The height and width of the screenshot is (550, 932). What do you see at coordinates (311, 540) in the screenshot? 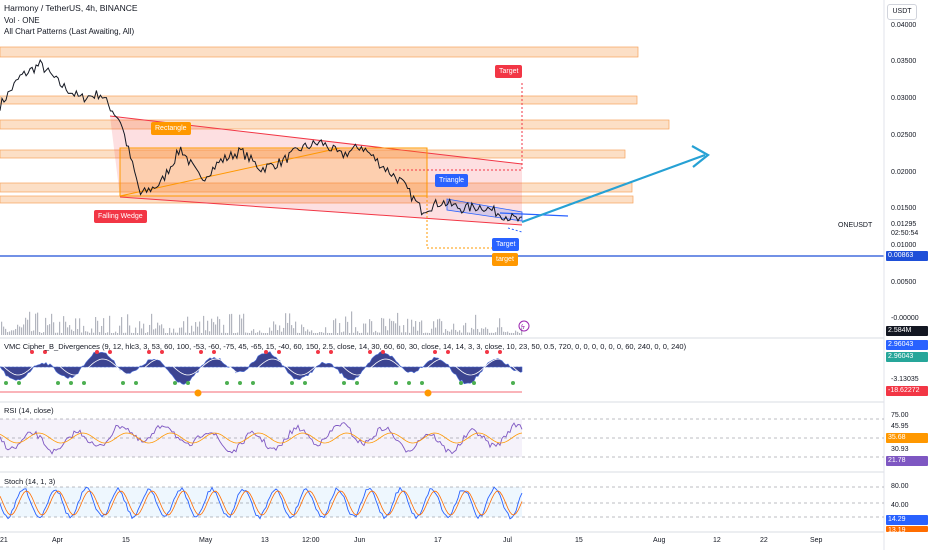
I see `x-tick: 12:00` at bounding box center [311, 540].